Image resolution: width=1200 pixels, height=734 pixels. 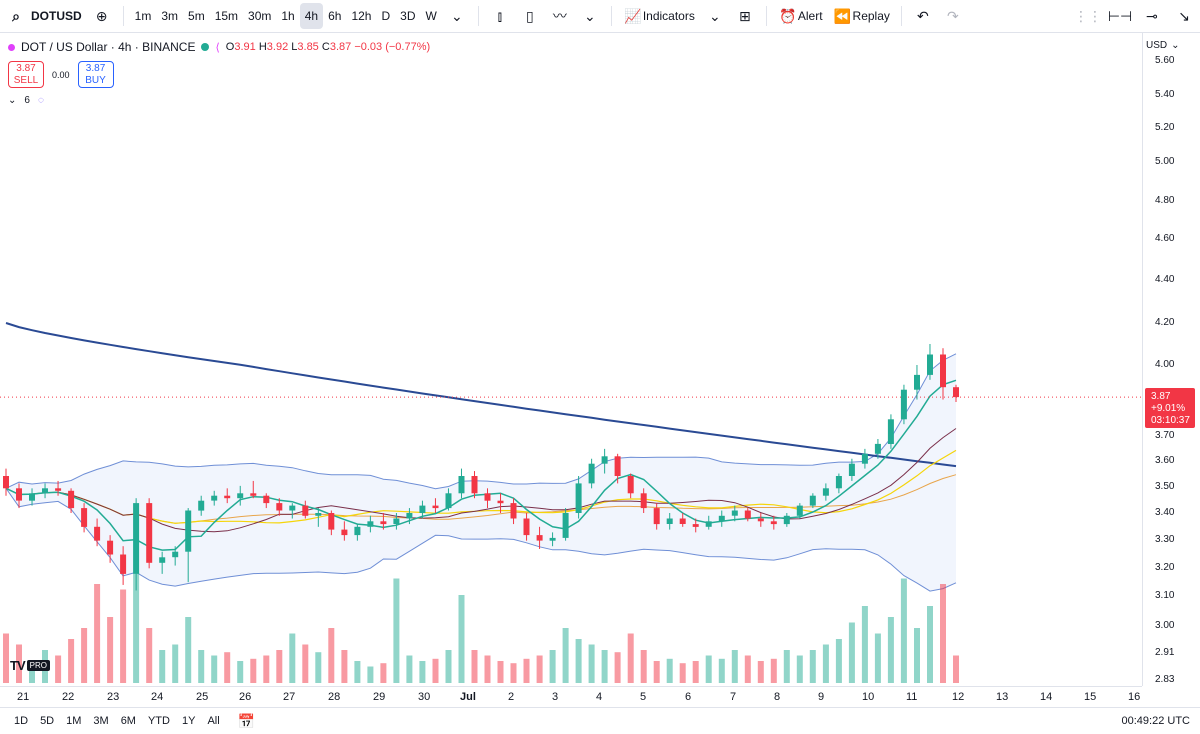 What do you see at coordinates (457, 16) in the screenshot?
I see `interval-dropdown: ⌄` at bounding box center [457, 16].